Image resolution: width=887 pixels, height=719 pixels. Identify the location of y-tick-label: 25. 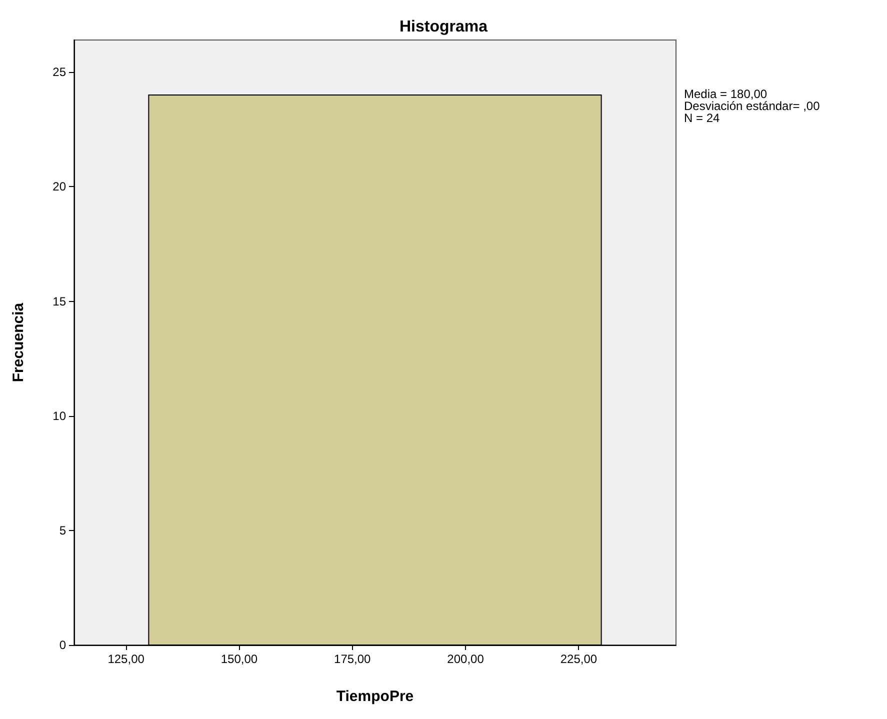
(59, 72).